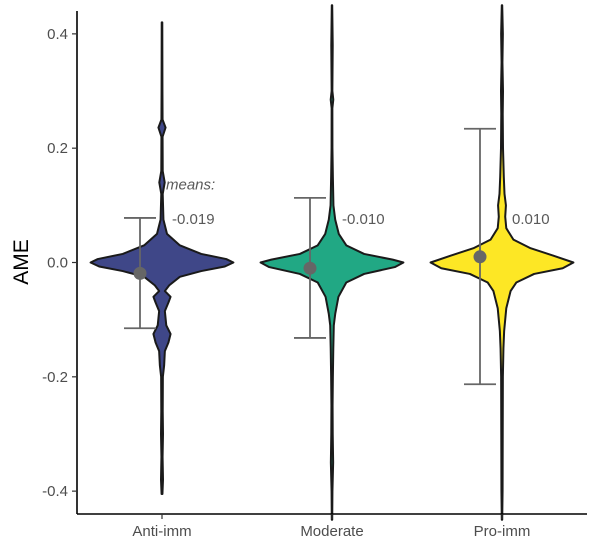 The height and width of the screenshot is (550, 600). I want to click on mean-label: 0.010, so click(531, 219).